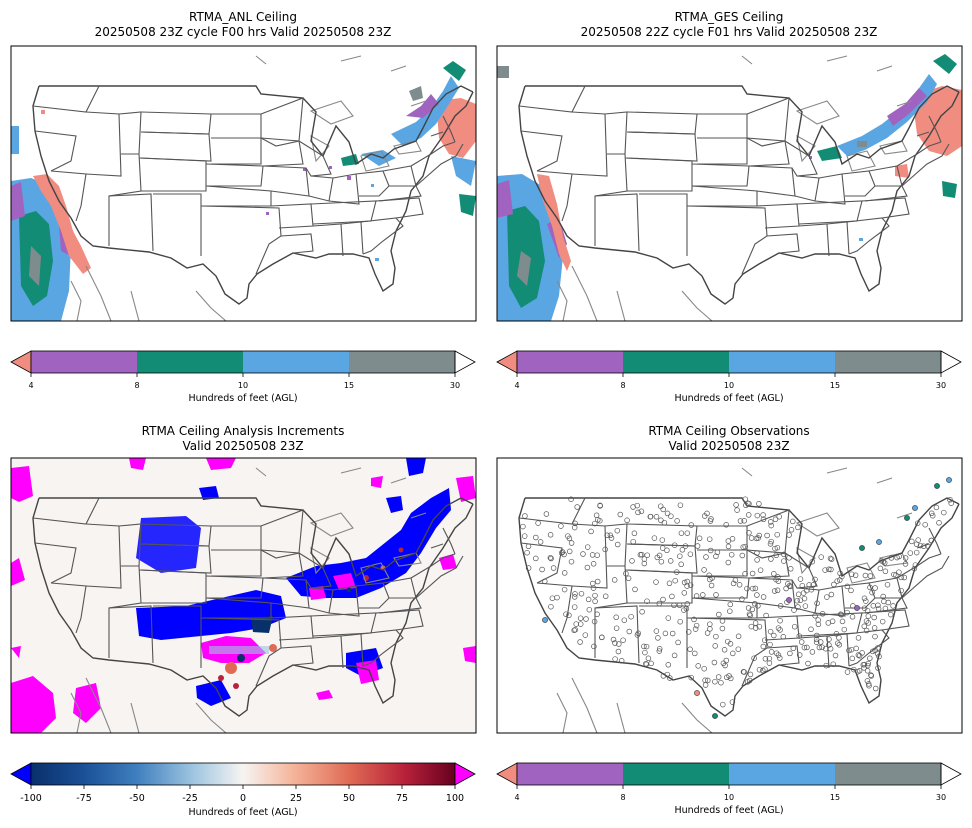  Describe the element at coordinates (465, 774) in the screenshot. I see `inc-colorbar-over` at that location.